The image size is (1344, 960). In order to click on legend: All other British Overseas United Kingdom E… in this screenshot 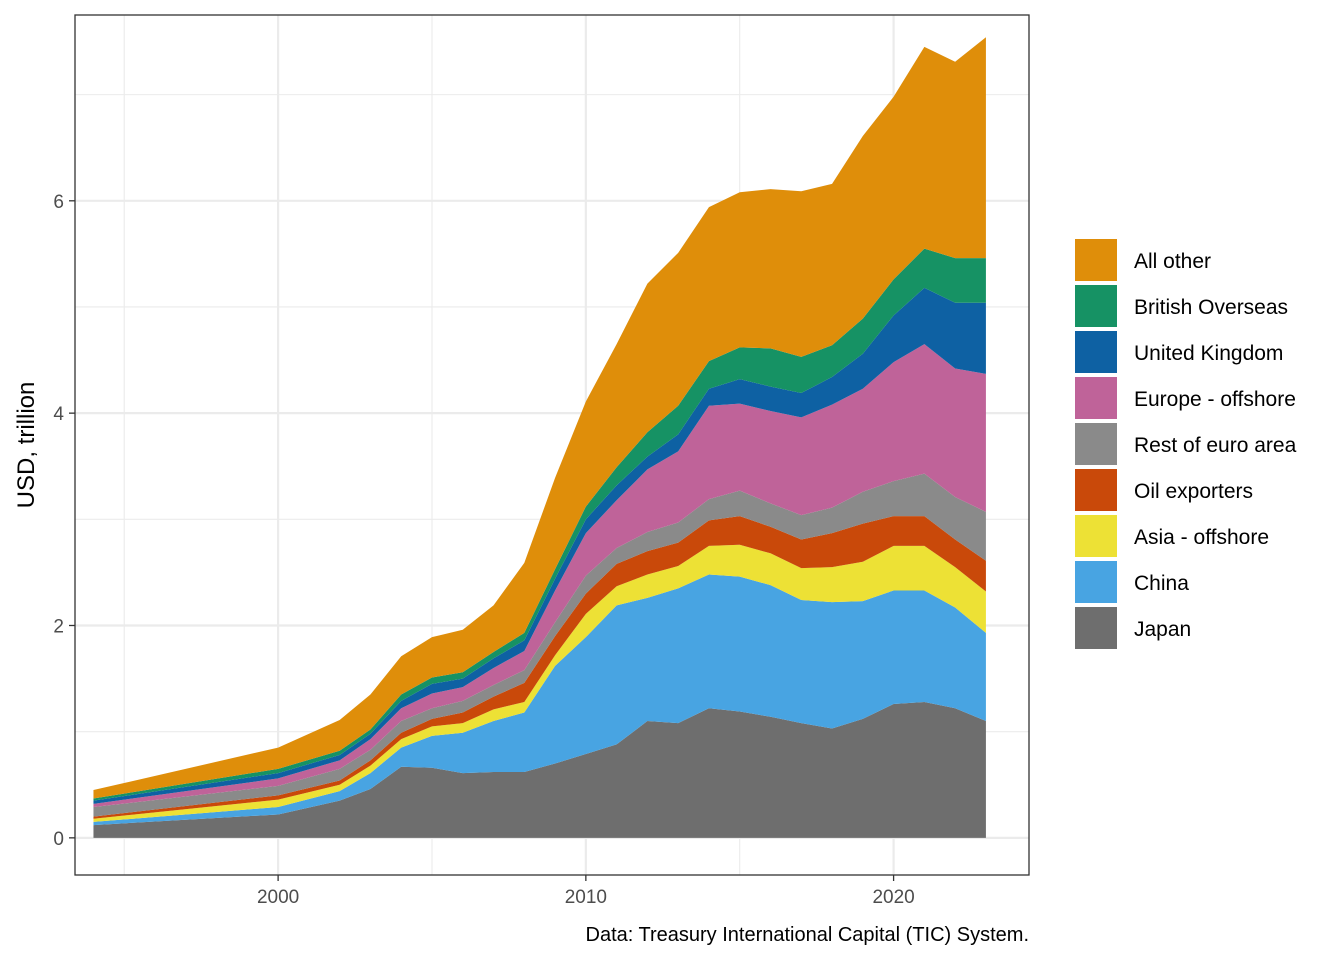, I will do `click(1186, 444)`.